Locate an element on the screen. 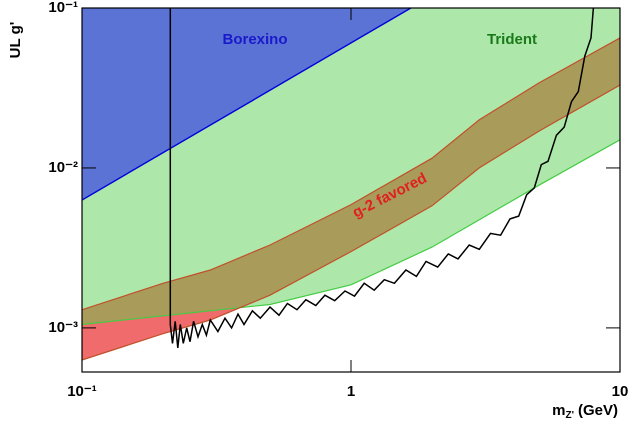 The image size is (636, 425). x-tick-label: 1 is located at coordinates (351, 391).